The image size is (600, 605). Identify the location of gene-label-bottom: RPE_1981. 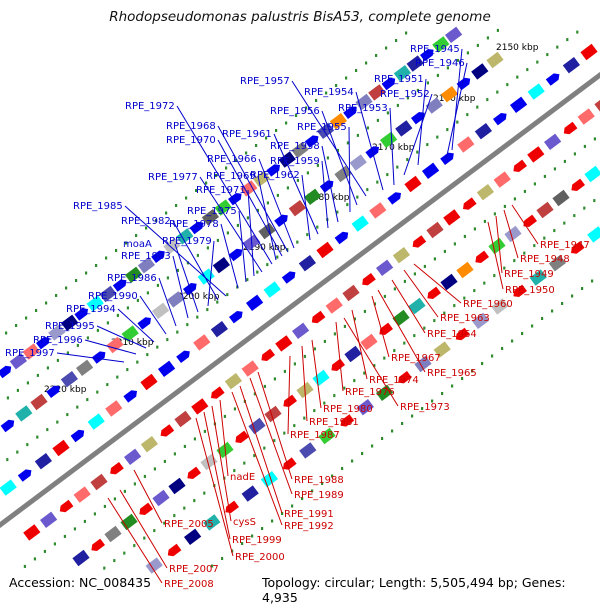
(334, 422).